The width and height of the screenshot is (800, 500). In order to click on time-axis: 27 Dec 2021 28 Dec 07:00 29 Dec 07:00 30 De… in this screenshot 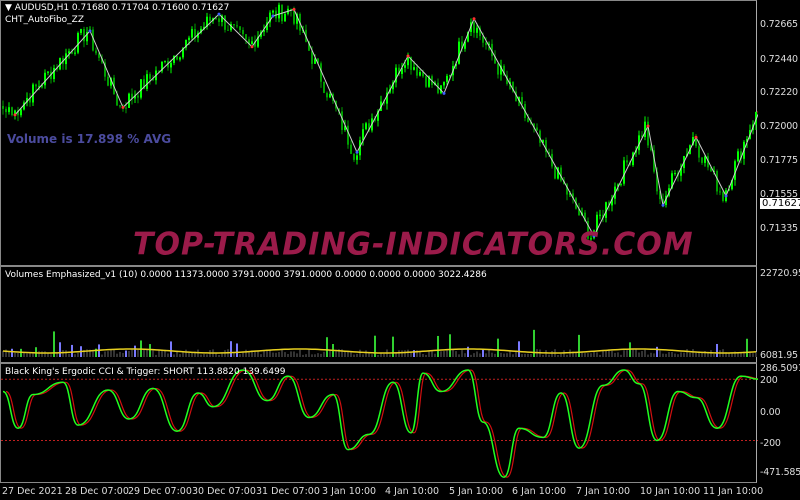, I will do `click(400, 491)`.